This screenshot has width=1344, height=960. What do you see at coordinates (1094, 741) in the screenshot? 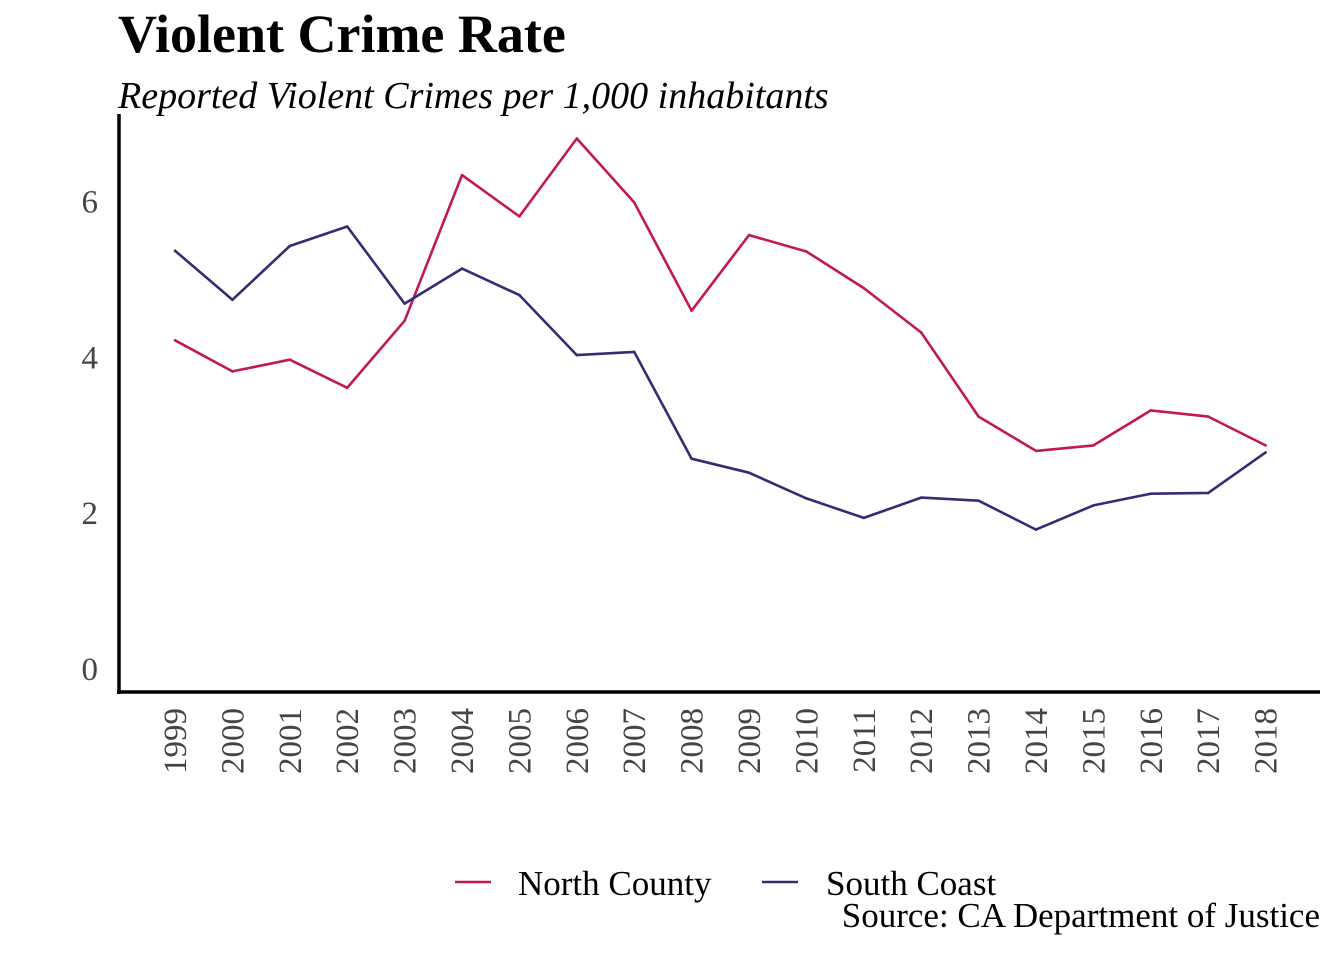
I see `x-tick-label: 2015` at bounding box center [1094, 741].